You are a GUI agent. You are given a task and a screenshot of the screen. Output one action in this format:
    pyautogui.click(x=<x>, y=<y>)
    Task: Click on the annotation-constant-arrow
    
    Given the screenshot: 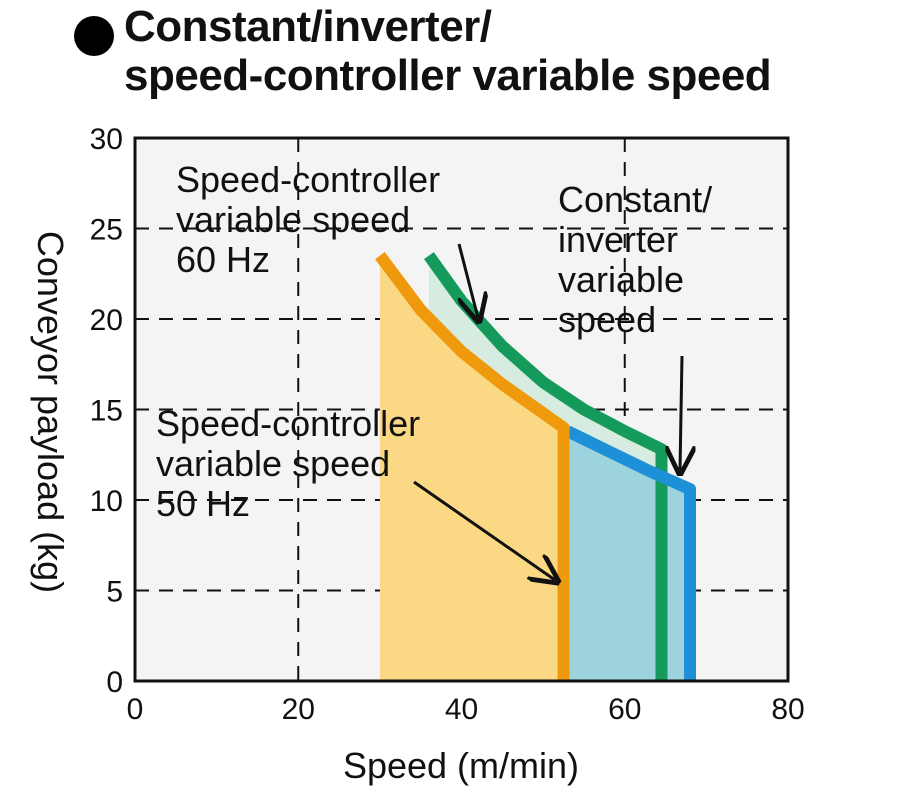 What is the action you would take?
    pyautogui.click(x=681, y=412)
    